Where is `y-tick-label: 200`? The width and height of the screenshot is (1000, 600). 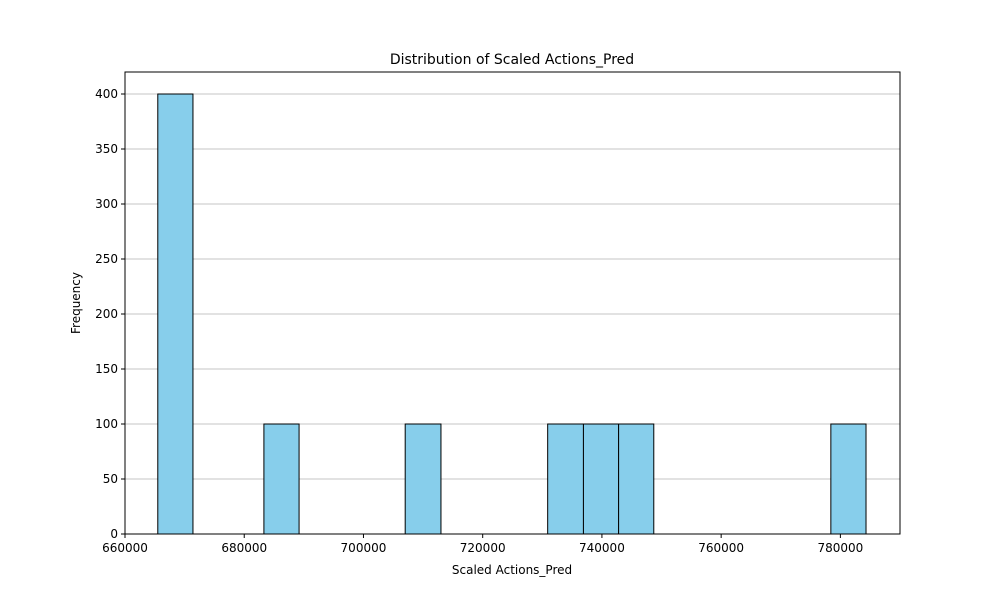 y-tick-label: 200 is located at coordinates (106, 314).